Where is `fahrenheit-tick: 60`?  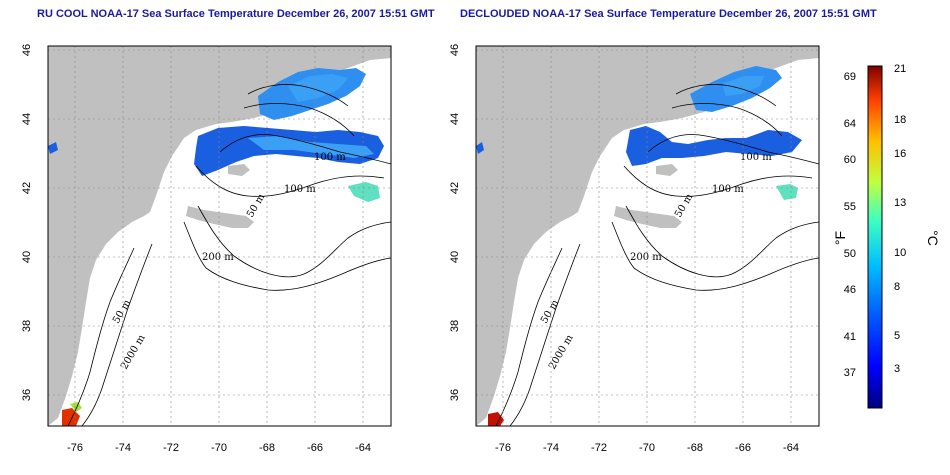
fahrenheit-tick: 60 is located at coordinates (850, 160).